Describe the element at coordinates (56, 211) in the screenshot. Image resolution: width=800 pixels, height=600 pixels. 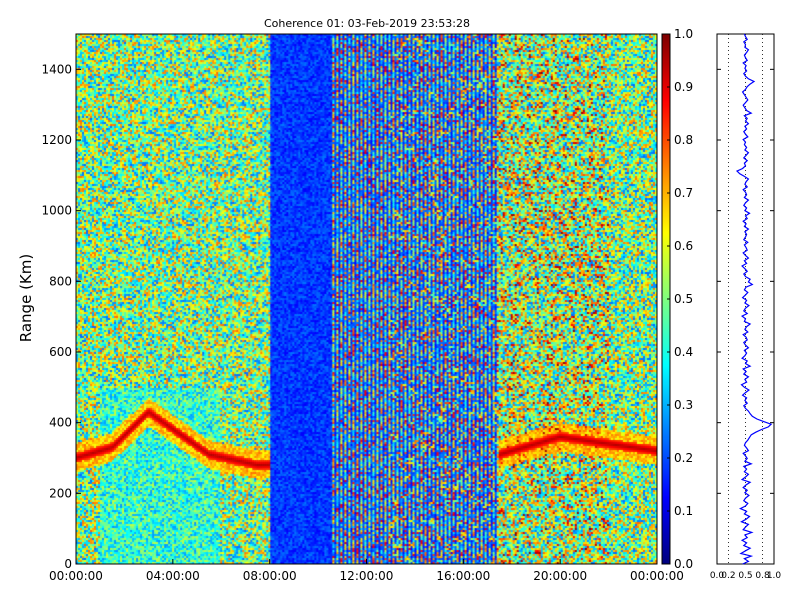
I see `heatmap-y-tick-label: 1000` at that location.